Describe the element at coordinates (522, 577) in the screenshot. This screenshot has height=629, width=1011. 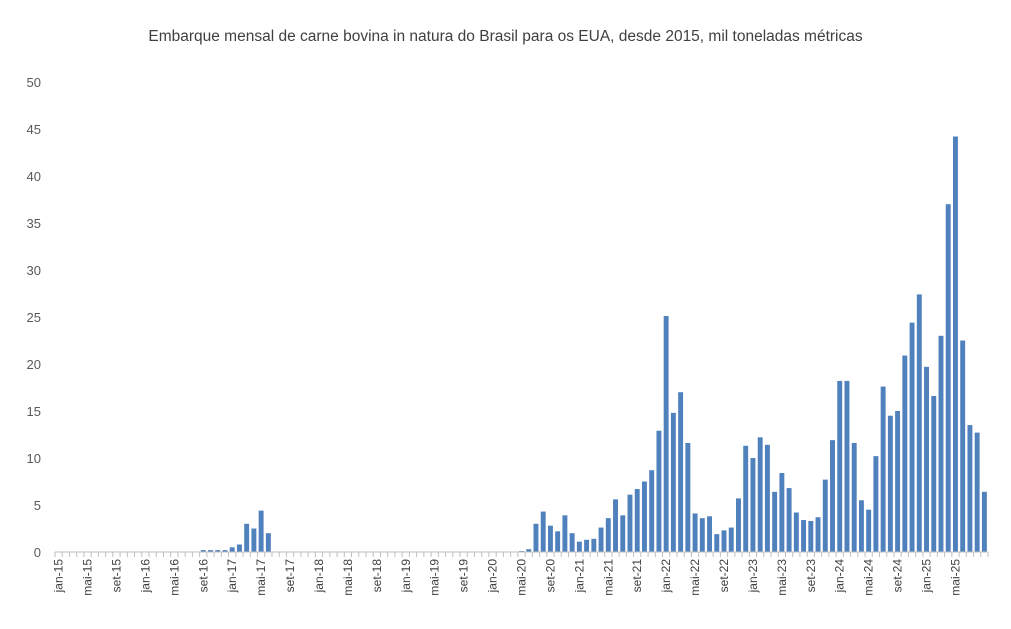
I see `x-tick-label: mai-20` at that location.